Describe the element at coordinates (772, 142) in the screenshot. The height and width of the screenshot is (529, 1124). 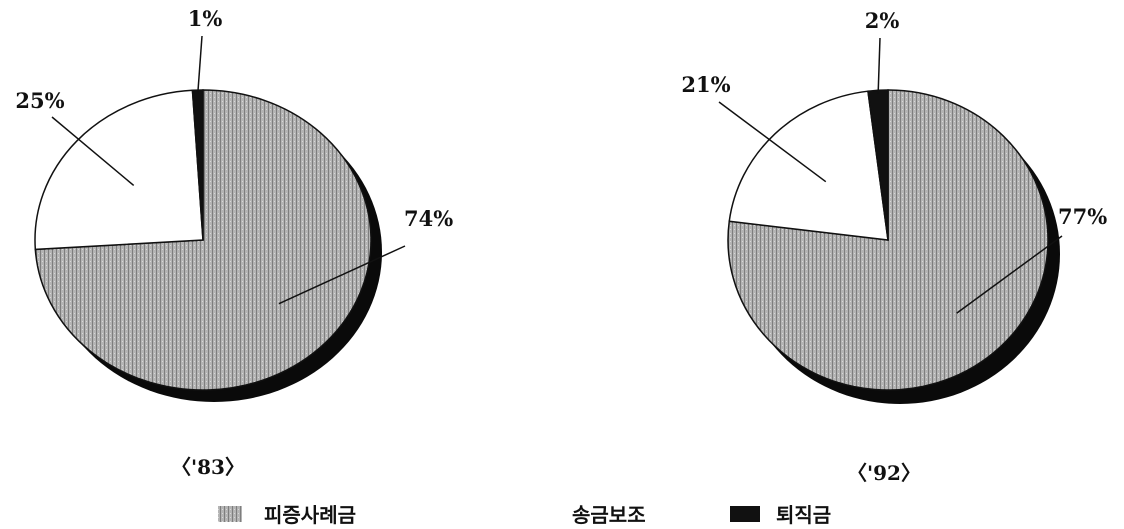
I see `pie-1992-leader-white` at that location.